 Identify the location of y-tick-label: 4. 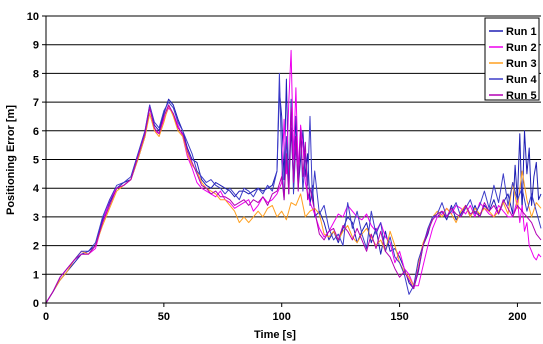
(36, 189).